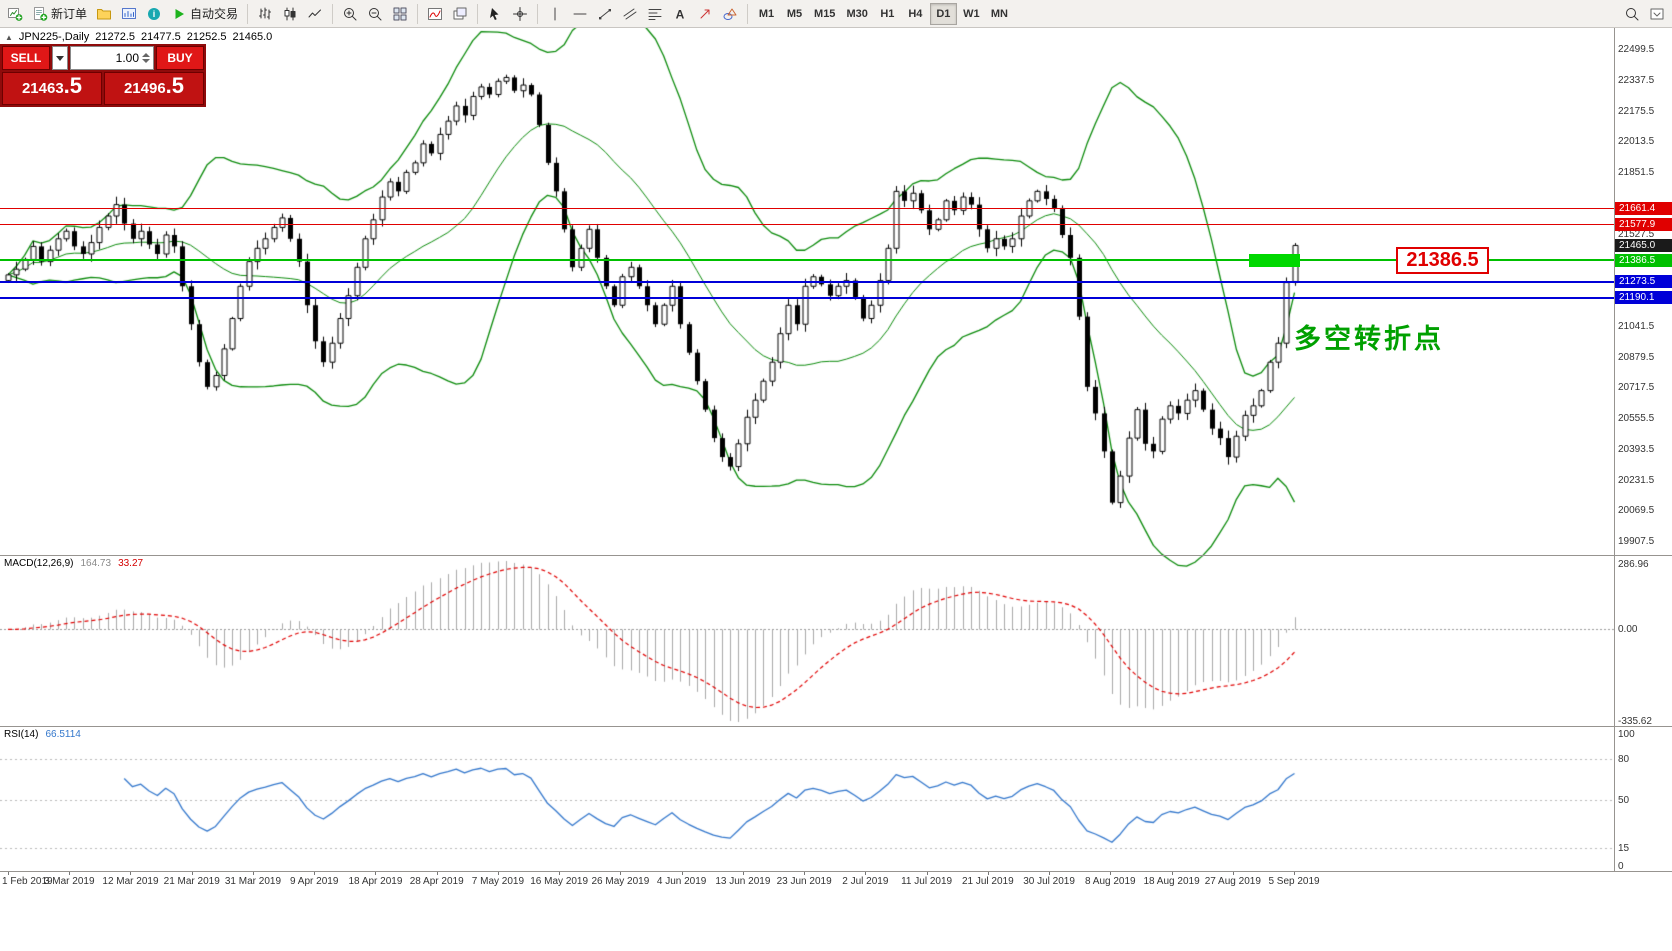 Image resolution: width=1672 pixels, height=951 pixels. What do you see at coordinates (436, 881) in the screenshot?
I see `date-label: 28 Apr 2019` at bounding box center [436, 881].